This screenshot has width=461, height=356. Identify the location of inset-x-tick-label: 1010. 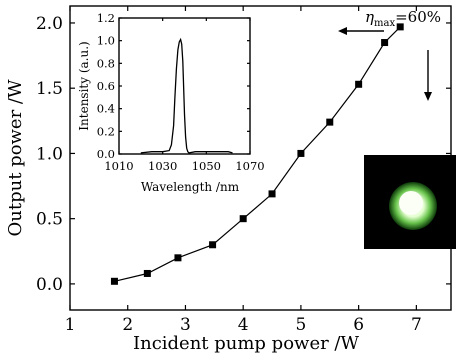
(118, 166).